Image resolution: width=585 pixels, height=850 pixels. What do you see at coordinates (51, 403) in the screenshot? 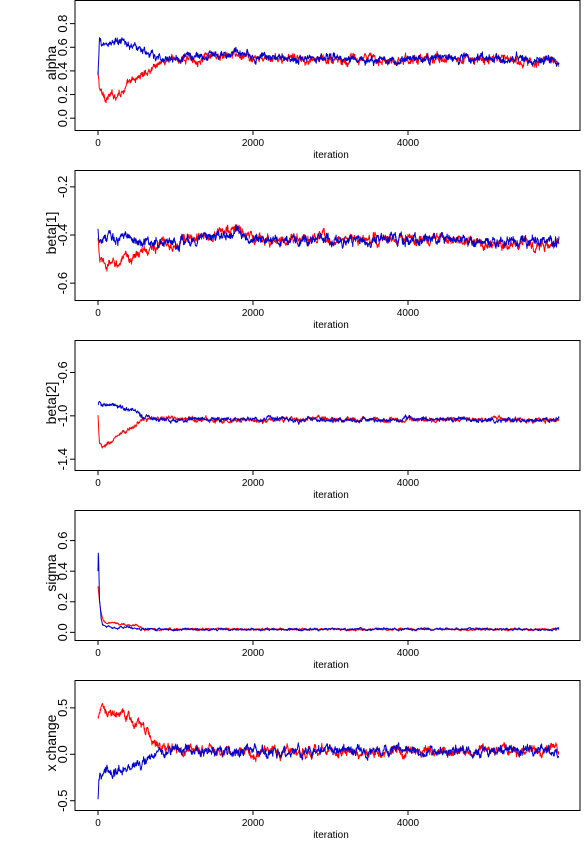
I see `y-axis-label: beta[2]` at bounding box center [51, 403].